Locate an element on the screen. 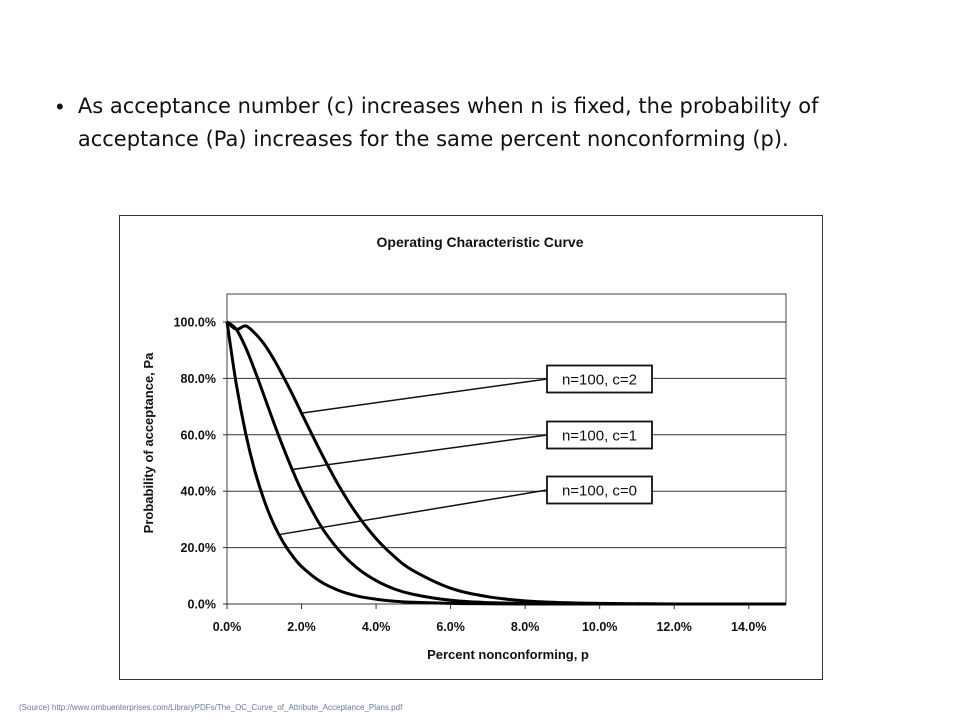 The image size is (960, 720). chart-title: Operating Characteristic Curve is located at coordinates (480, 242).